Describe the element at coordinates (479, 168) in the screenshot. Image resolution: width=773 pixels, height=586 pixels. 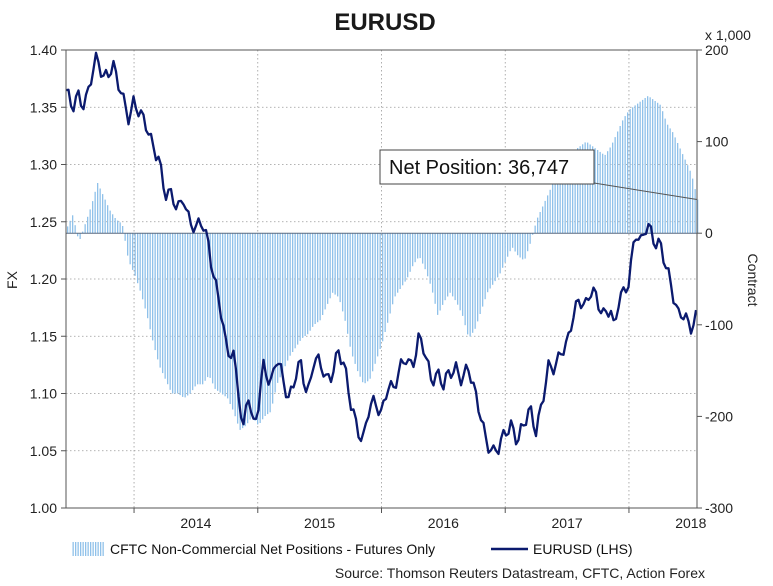
I see `callout-text: Net Position: 36,747` at that location.